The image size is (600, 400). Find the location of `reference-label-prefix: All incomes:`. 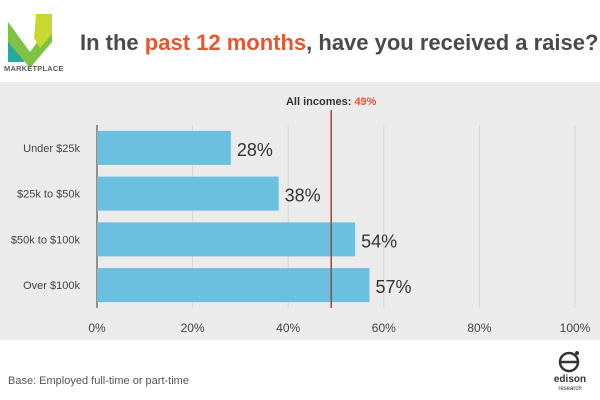

reference-label-prefix: All incomes: is located at coordinates (320, 102).